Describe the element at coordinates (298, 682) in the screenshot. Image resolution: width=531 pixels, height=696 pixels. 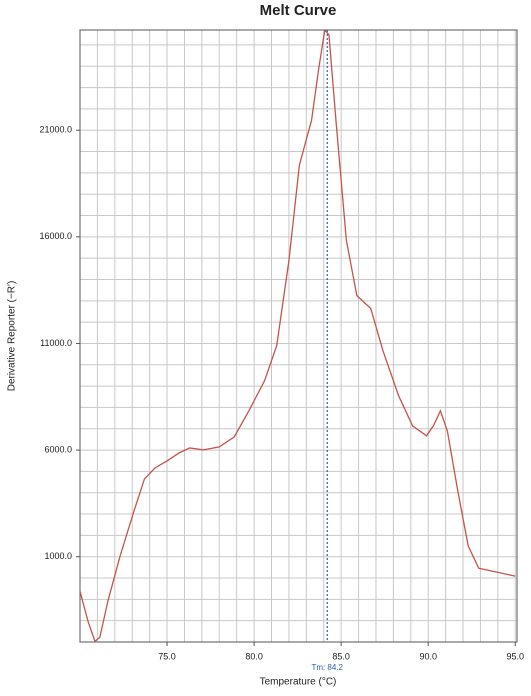
I see `x-axis-label: Temperature (°C)` at that location.